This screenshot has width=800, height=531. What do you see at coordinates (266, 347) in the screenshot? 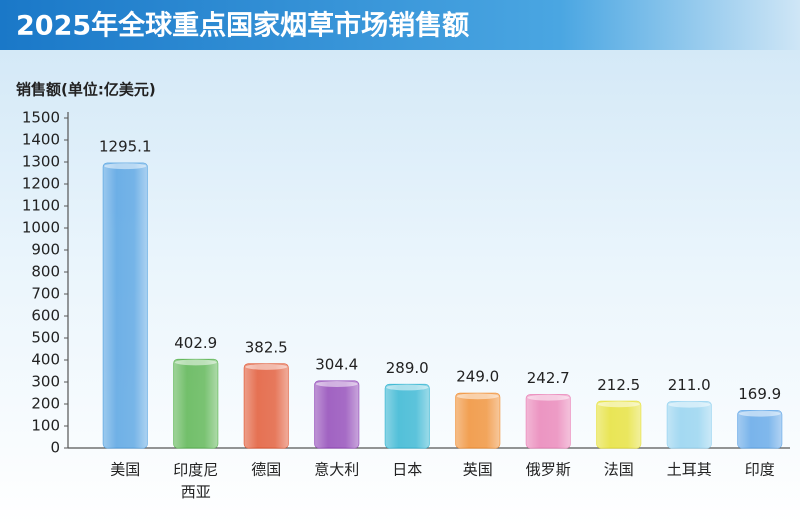
I see `value-label: 382.5` at bounding box center [266, 347].